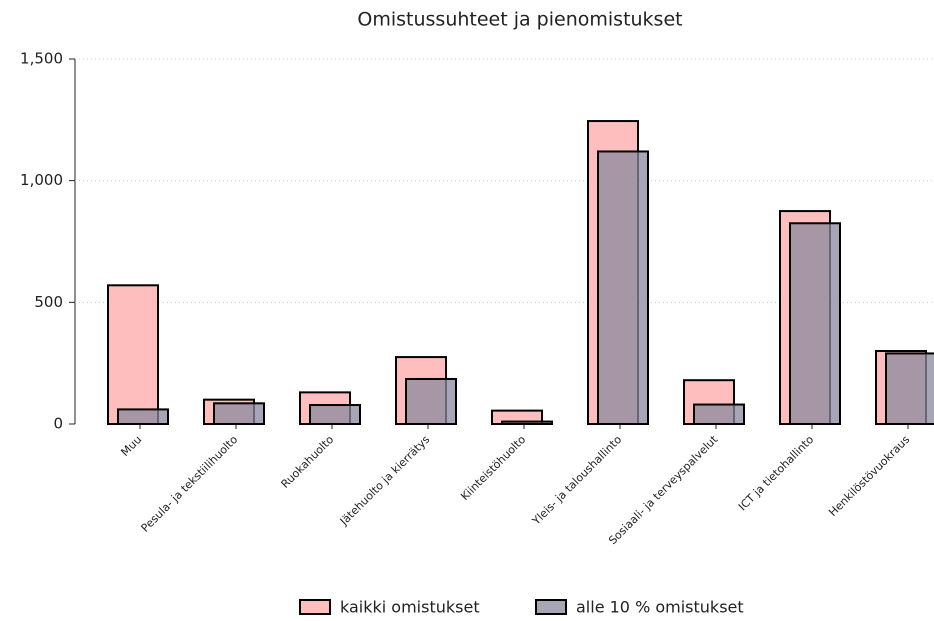 The height and width of the screenshot is (621, 934). Describe the element at coordinates (308, 462) in the screenshot. I see `x-tick-label: Ruokahuolto` at that location.